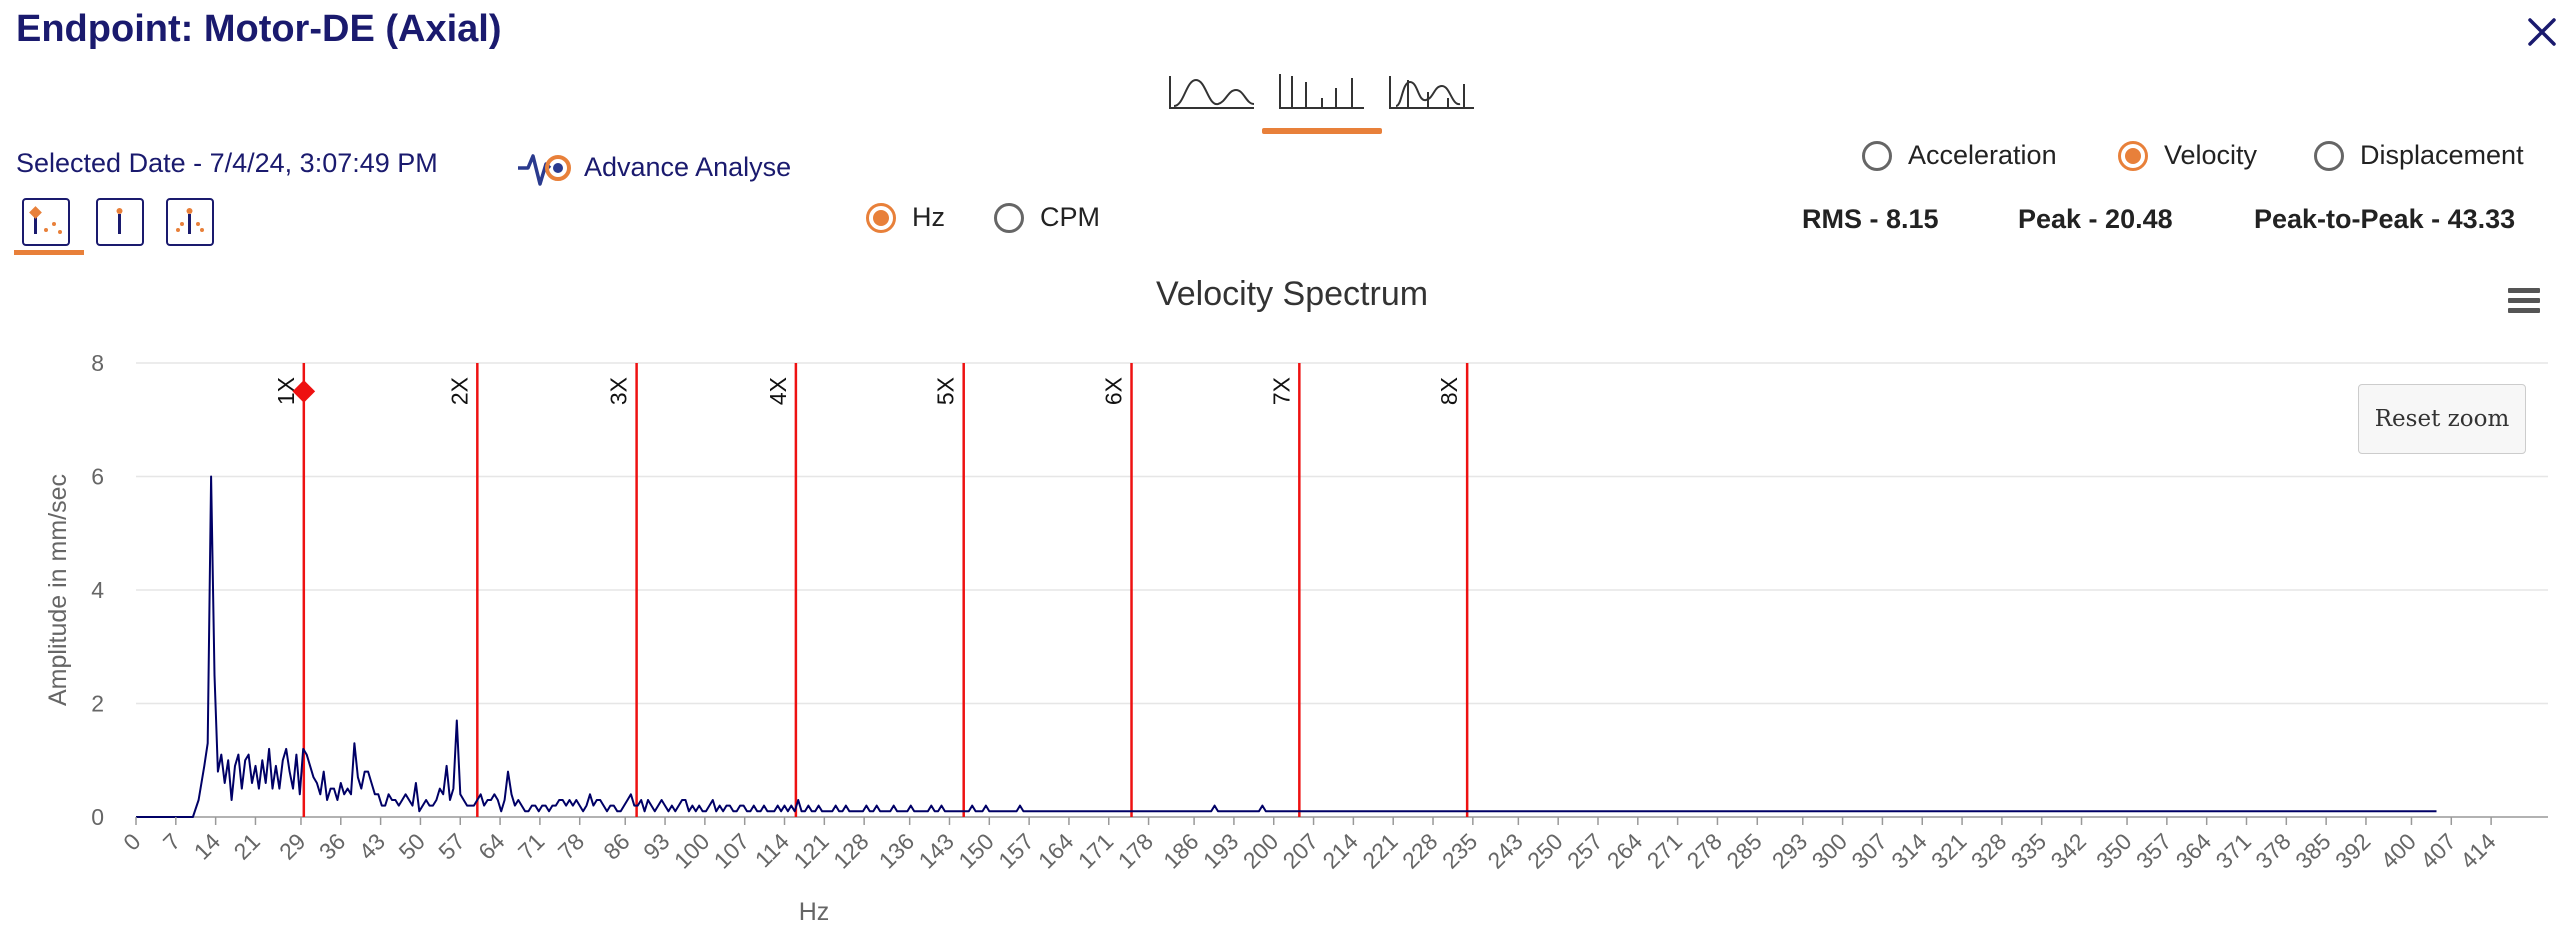 The width and height of the screenshot is (2576, 946). What do you see at coordinates (2114, 851) in the screenshot?
I see `x-tick-label: 350` at bounding box center [2114, 851].